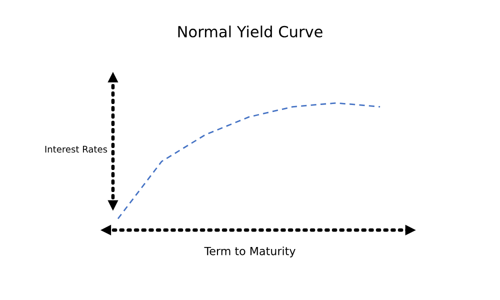 Image resolution: width=500 pixels, height=300 pixels. I want to click on x-axis-title: Term to Maturity, so click(250, 252).